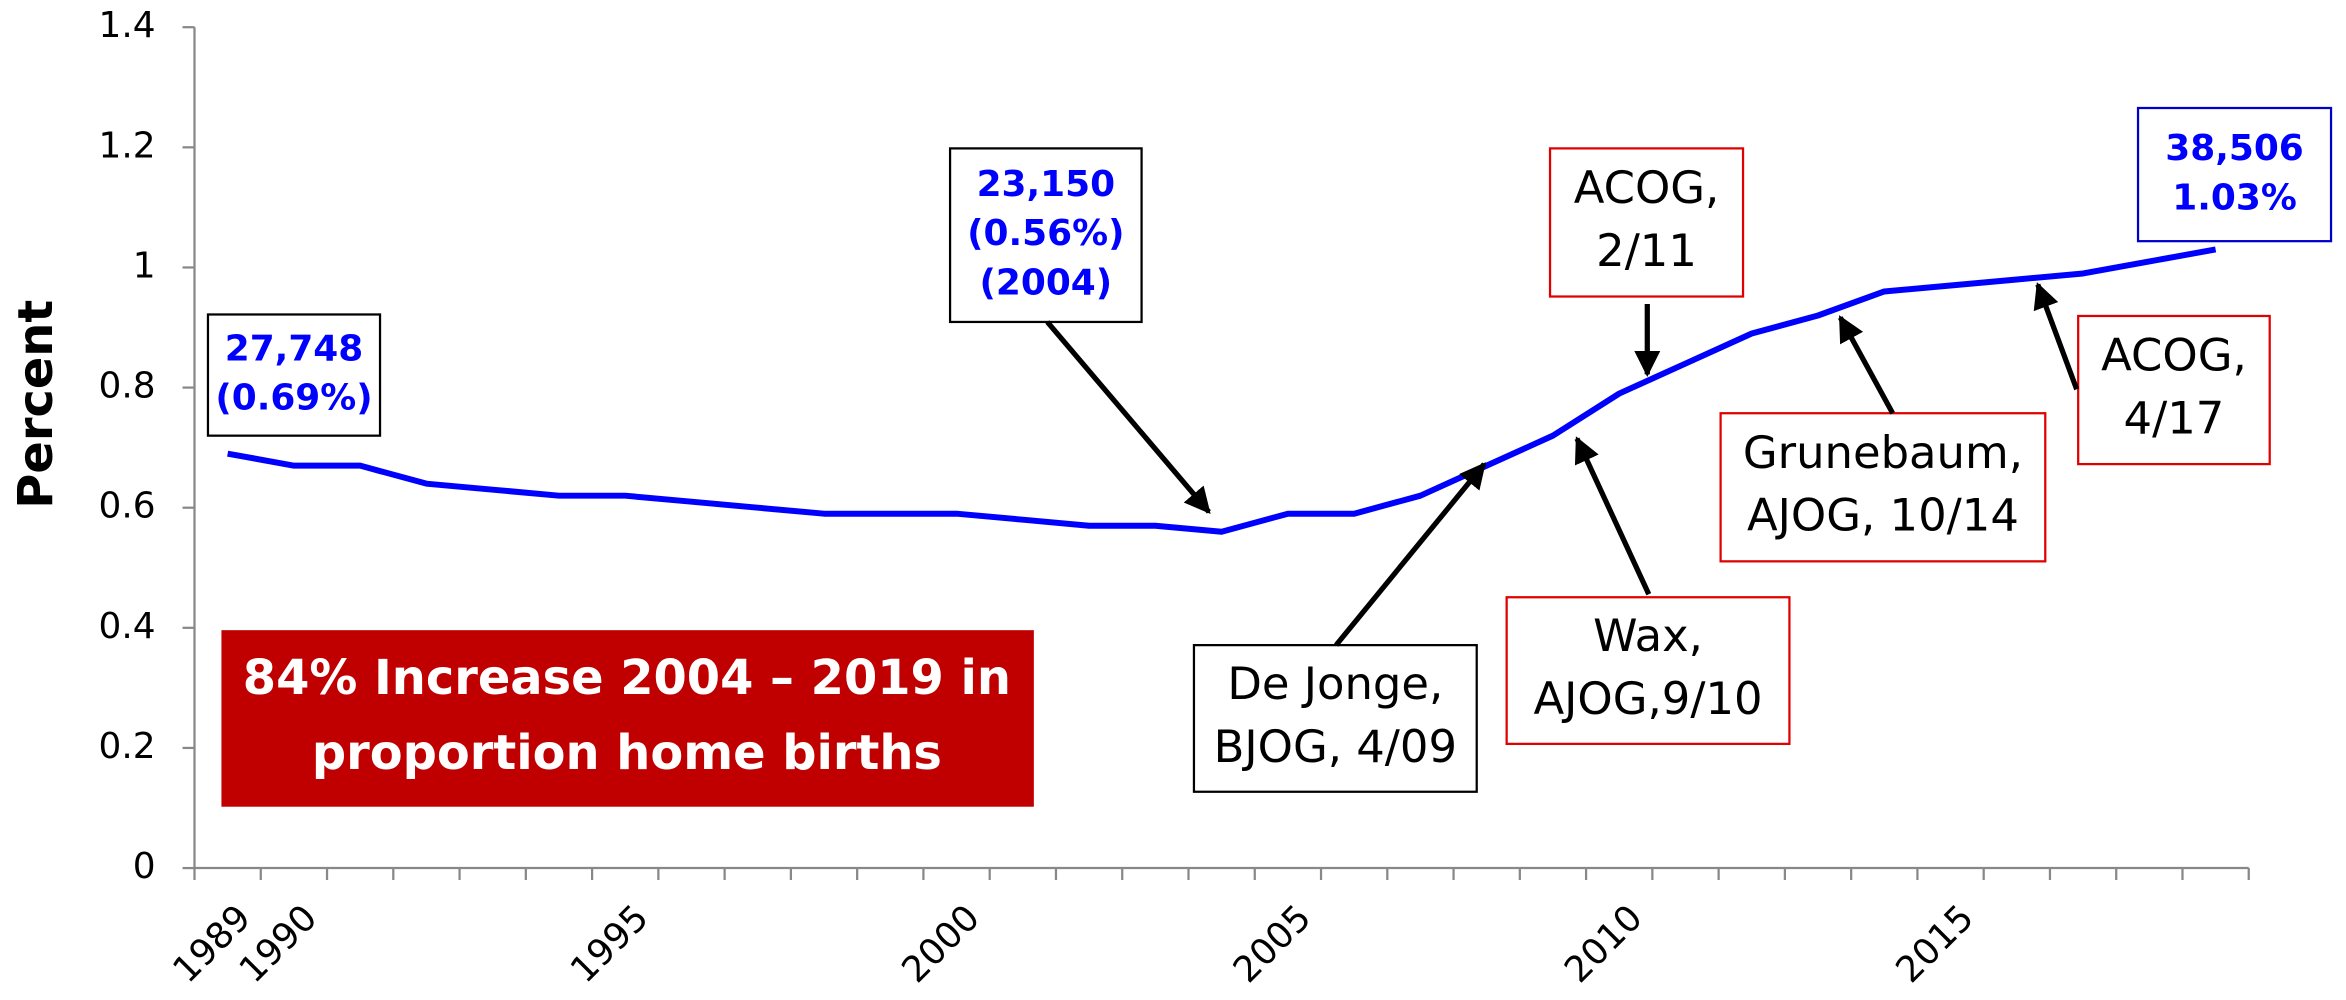 The height and width of the screenshot is (1000, 2346). Describe the element at coordinates (294, 348) in the screenshot. I see `annotation-text: 27,748` at that location.